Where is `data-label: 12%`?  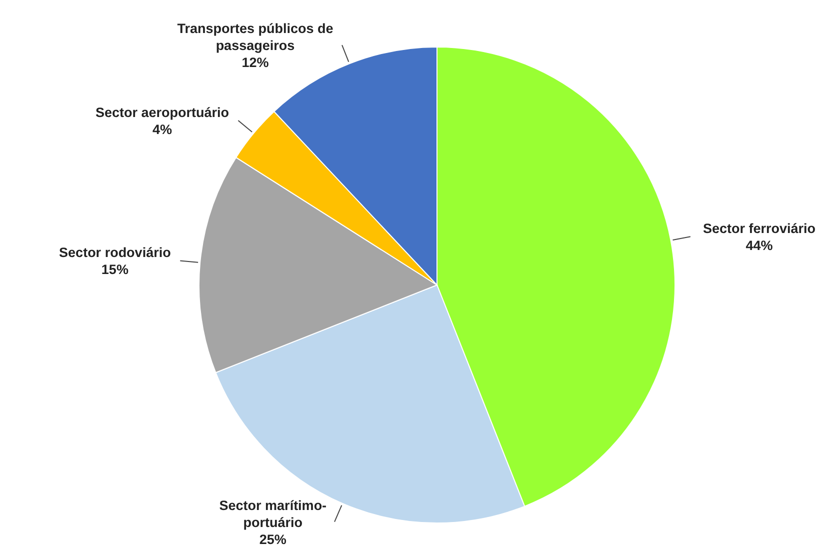 data-label: 12% is located at coordinates (255, 62).